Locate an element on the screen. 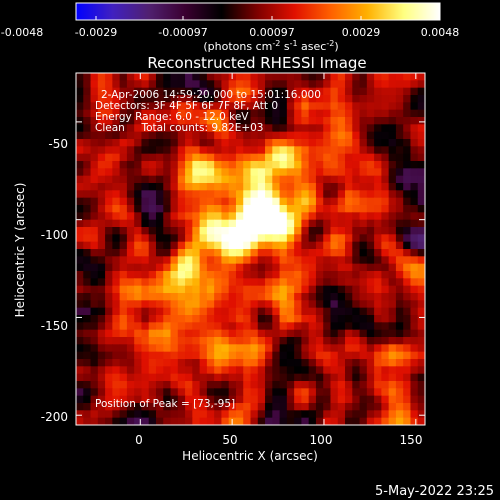  y-tick-label: -100 is located at coordinates (54, 235).